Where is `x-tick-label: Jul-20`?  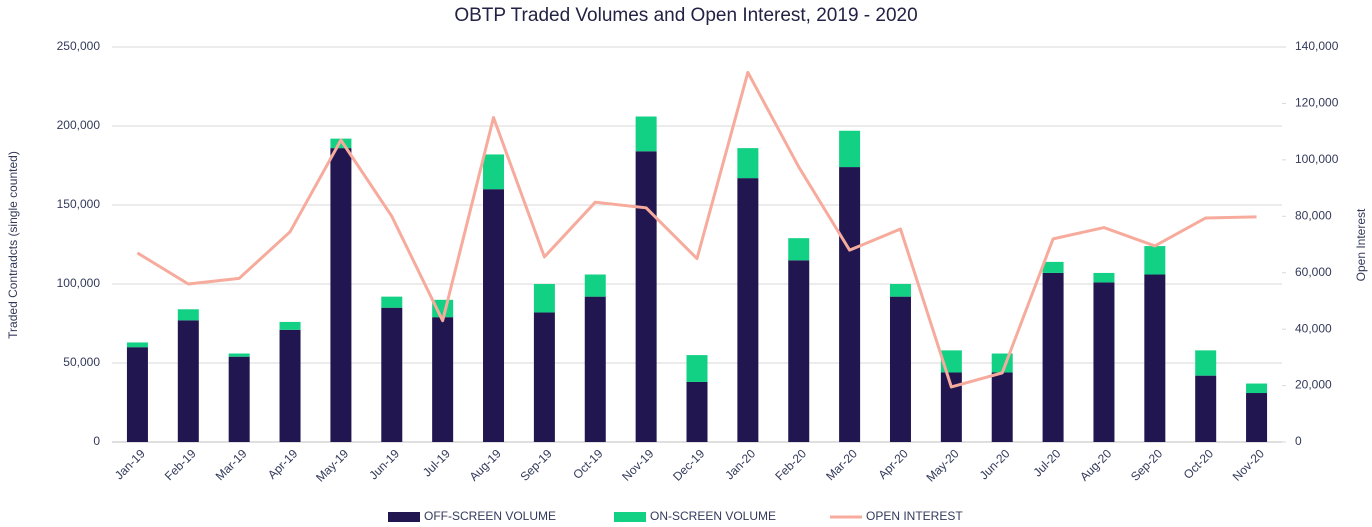
x-tick-label: Jul-20 is located at coordinates (1046, 462).